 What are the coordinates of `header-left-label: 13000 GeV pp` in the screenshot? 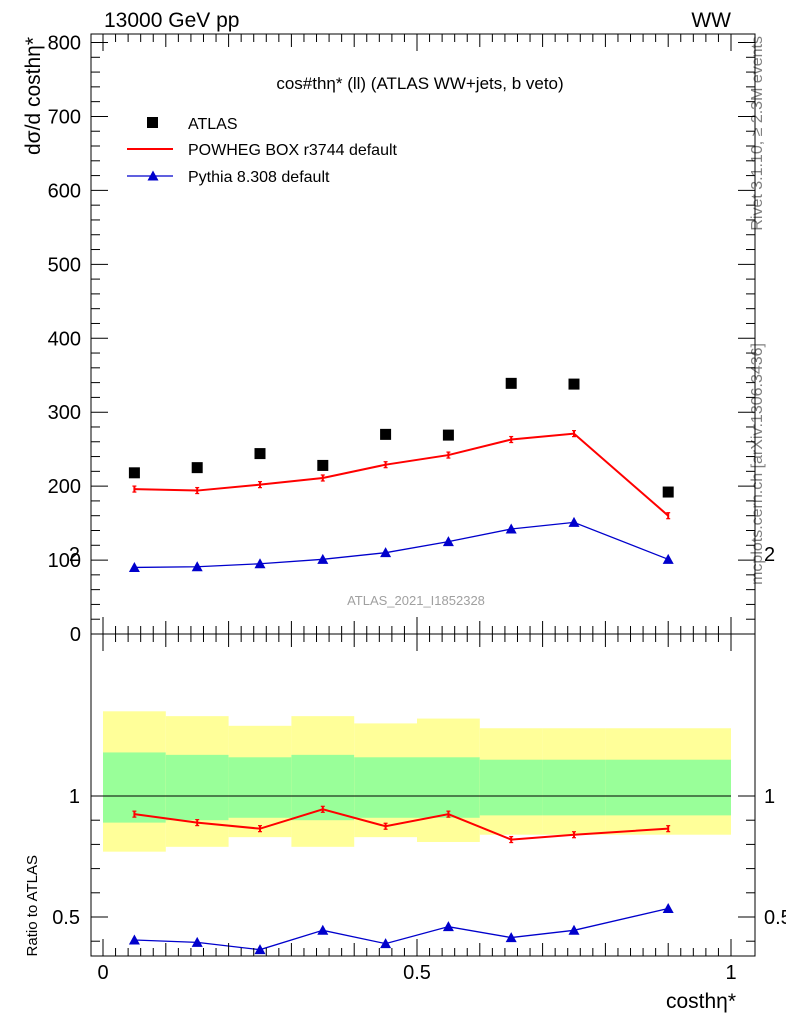 It's located at (171, 20).